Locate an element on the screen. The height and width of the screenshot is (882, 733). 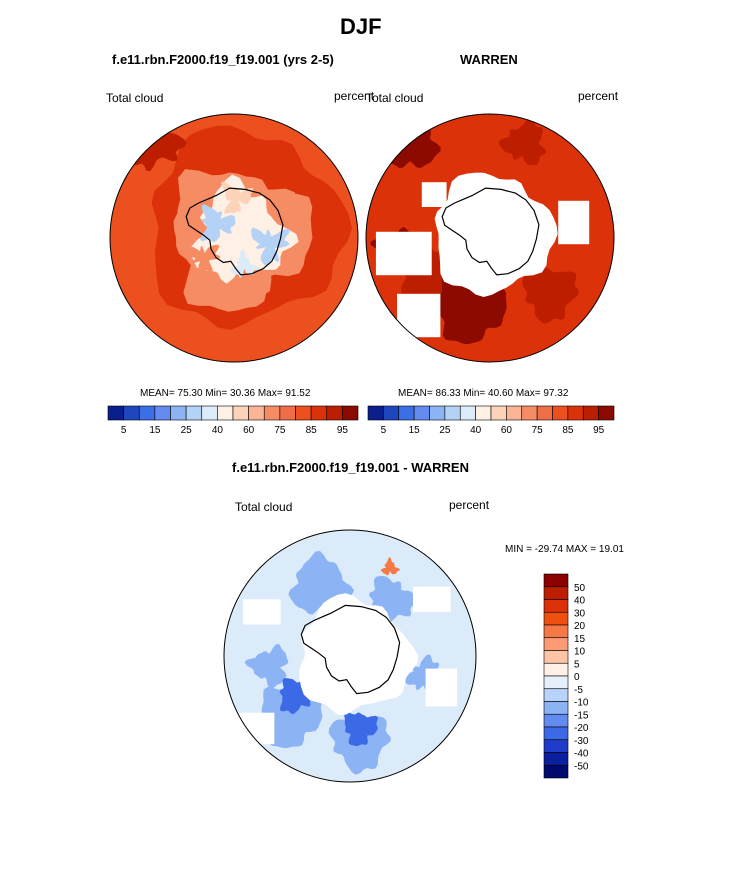
strong-negative-b is located at coordinates (361, 729).